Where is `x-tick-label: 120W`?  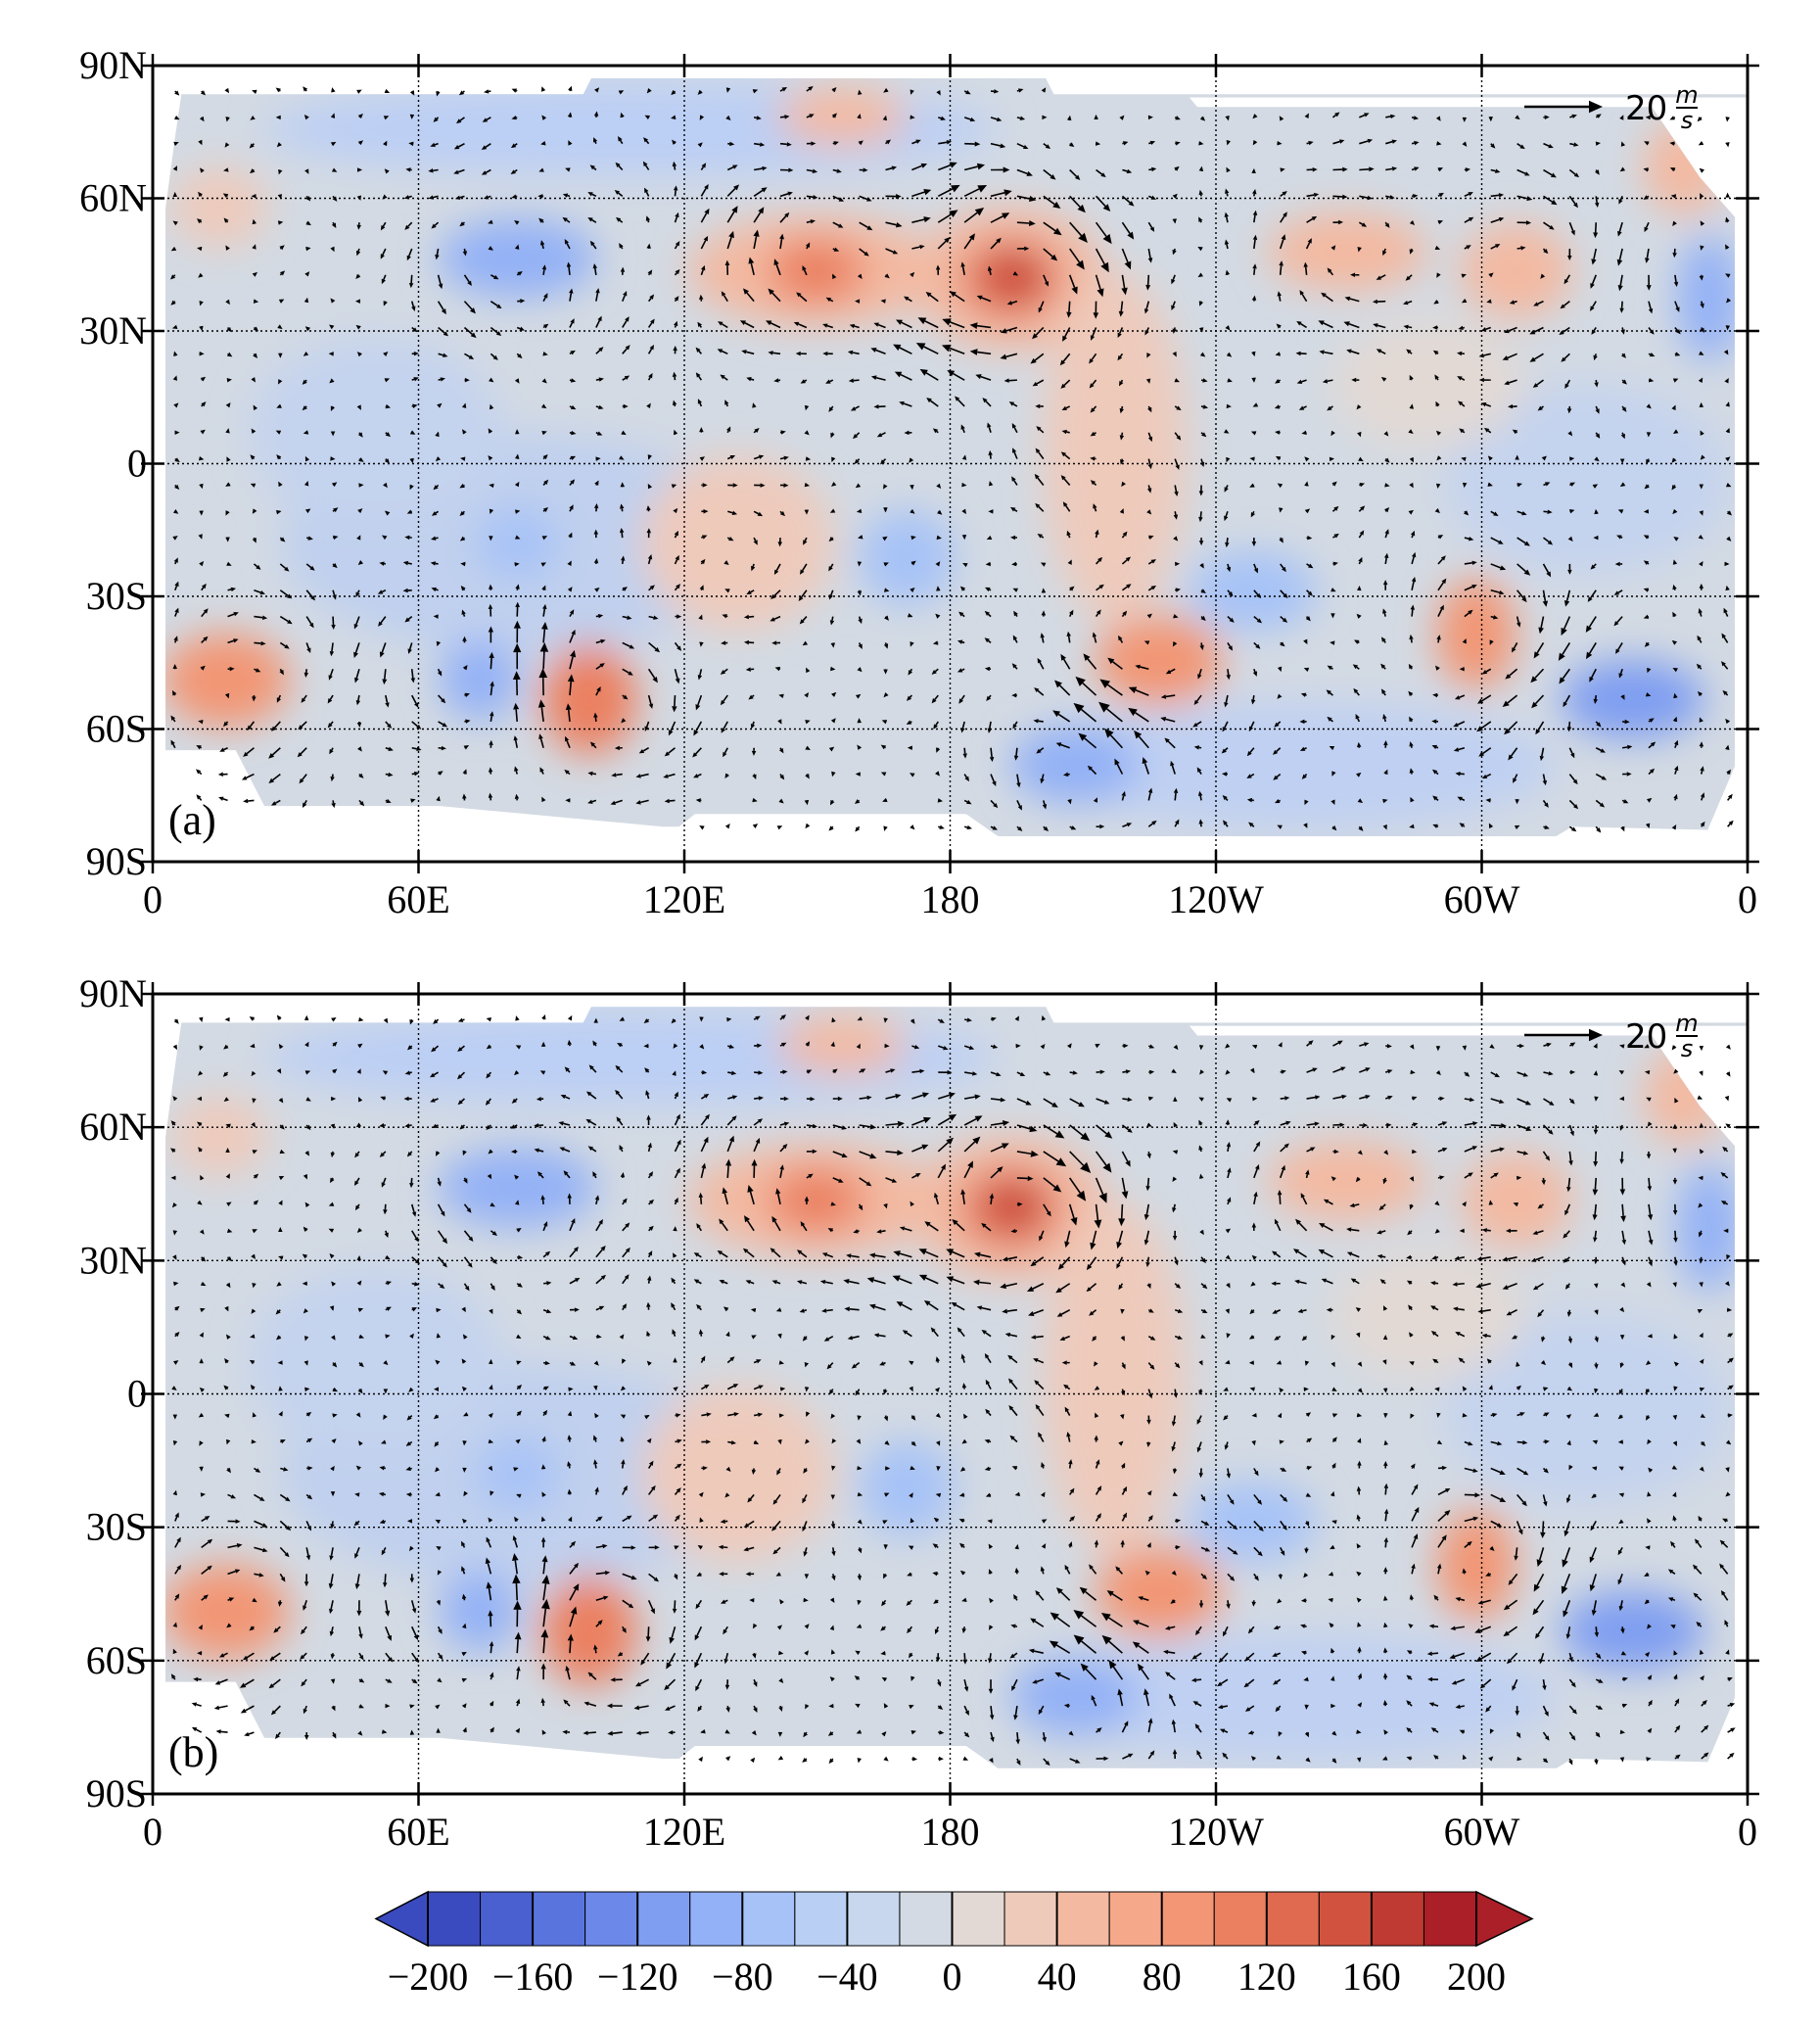 x-tick-label: 120W is located at coordinates (1216, 899).